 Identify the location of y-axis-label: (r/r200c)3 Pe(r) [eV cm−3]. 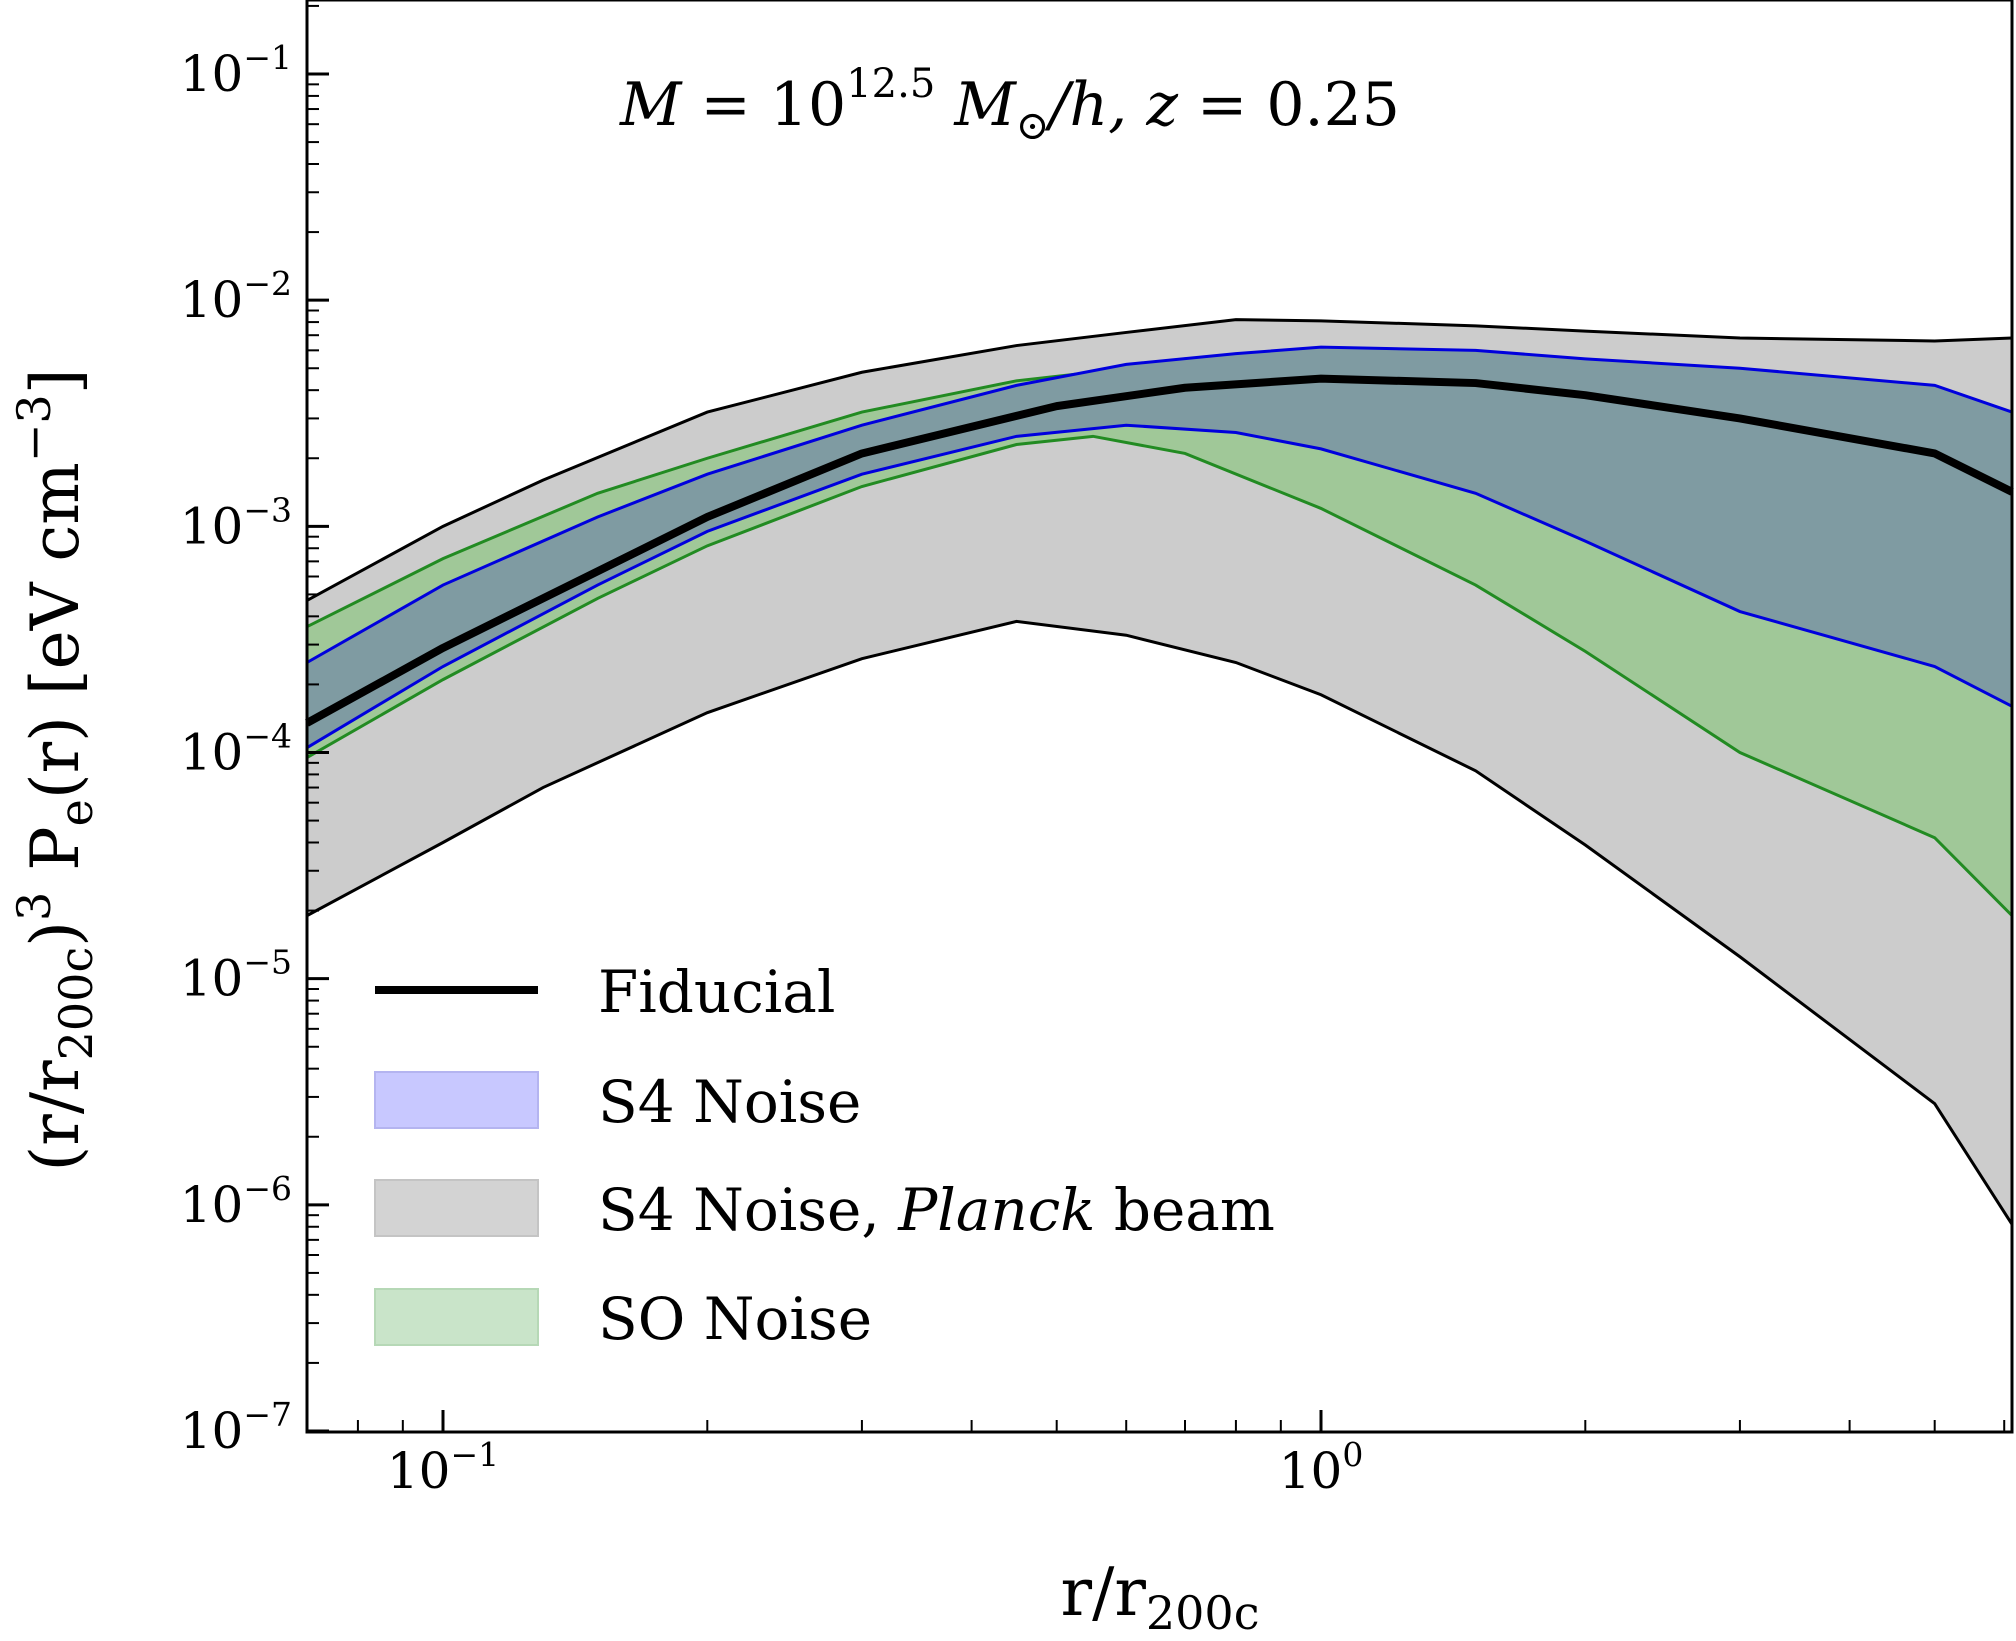
(55, 770).